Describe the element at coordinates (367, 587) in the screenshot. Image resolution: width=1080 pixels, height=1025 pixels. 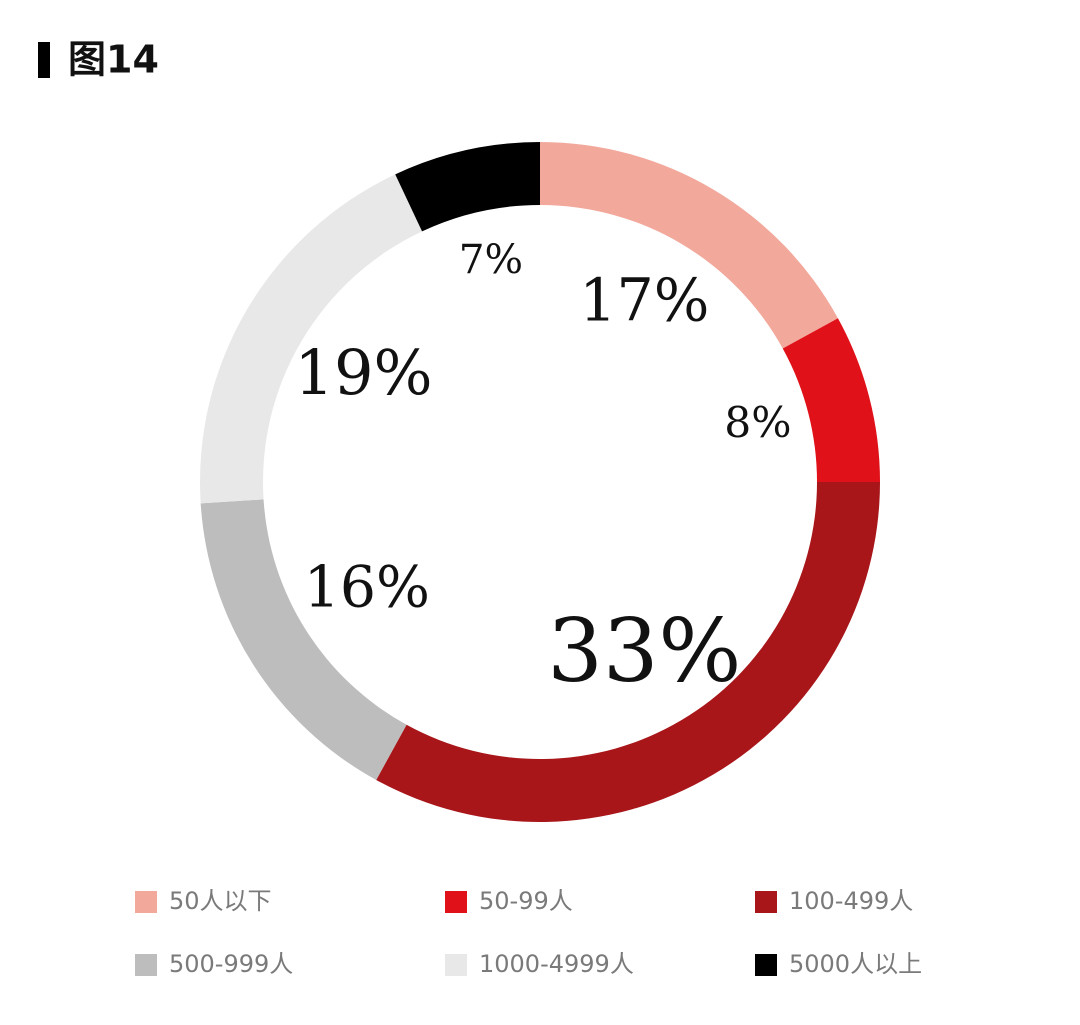
I see `data-label: 16%` at that location.